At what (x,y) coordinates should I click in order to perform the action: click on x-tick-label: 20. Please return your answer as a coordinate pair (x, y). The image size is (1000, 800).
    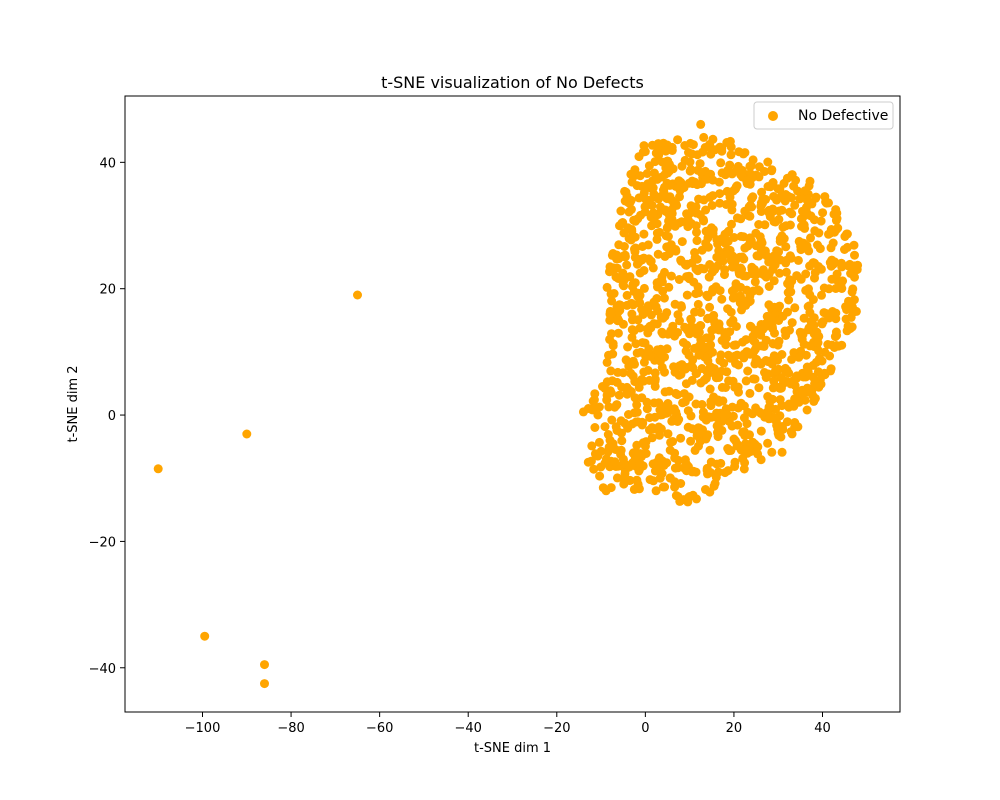
    Looking at the image, I should click on (734, 728).